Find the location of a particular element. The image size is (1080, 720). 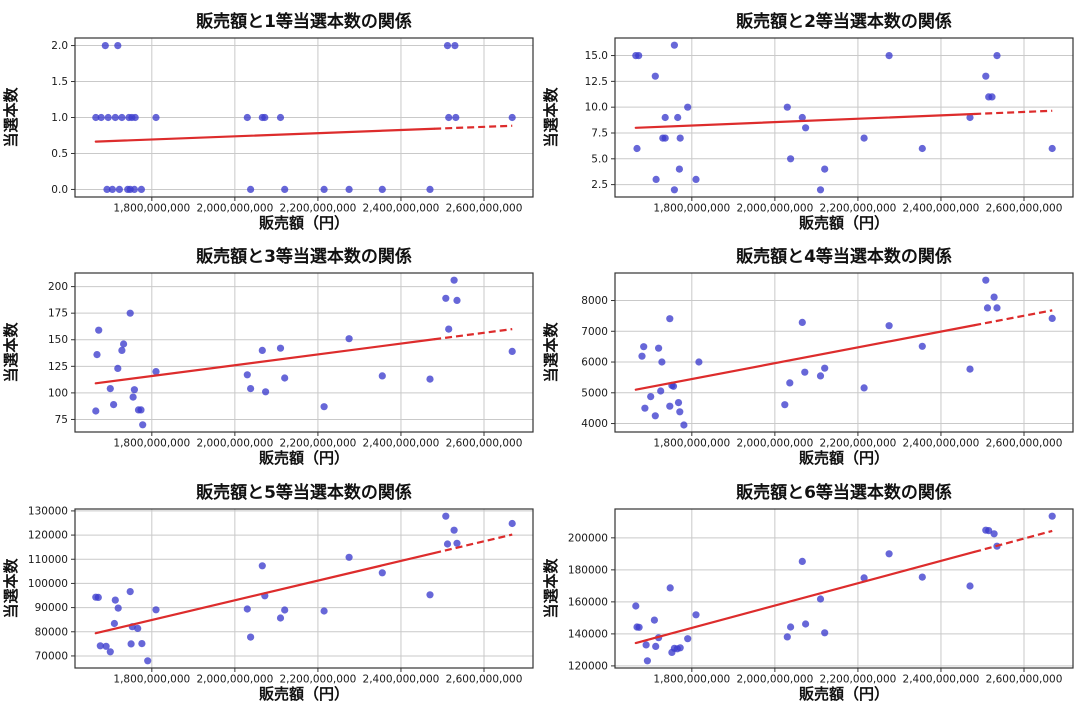

chart-title: 販売額と2等当選本数の関係 is located at coordinates (844, 21).